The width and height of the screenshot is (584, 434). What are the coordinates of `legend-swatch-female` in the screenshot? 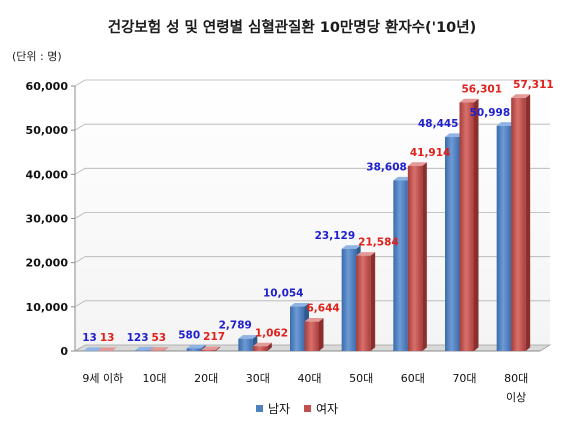 It's located at (307, 408).